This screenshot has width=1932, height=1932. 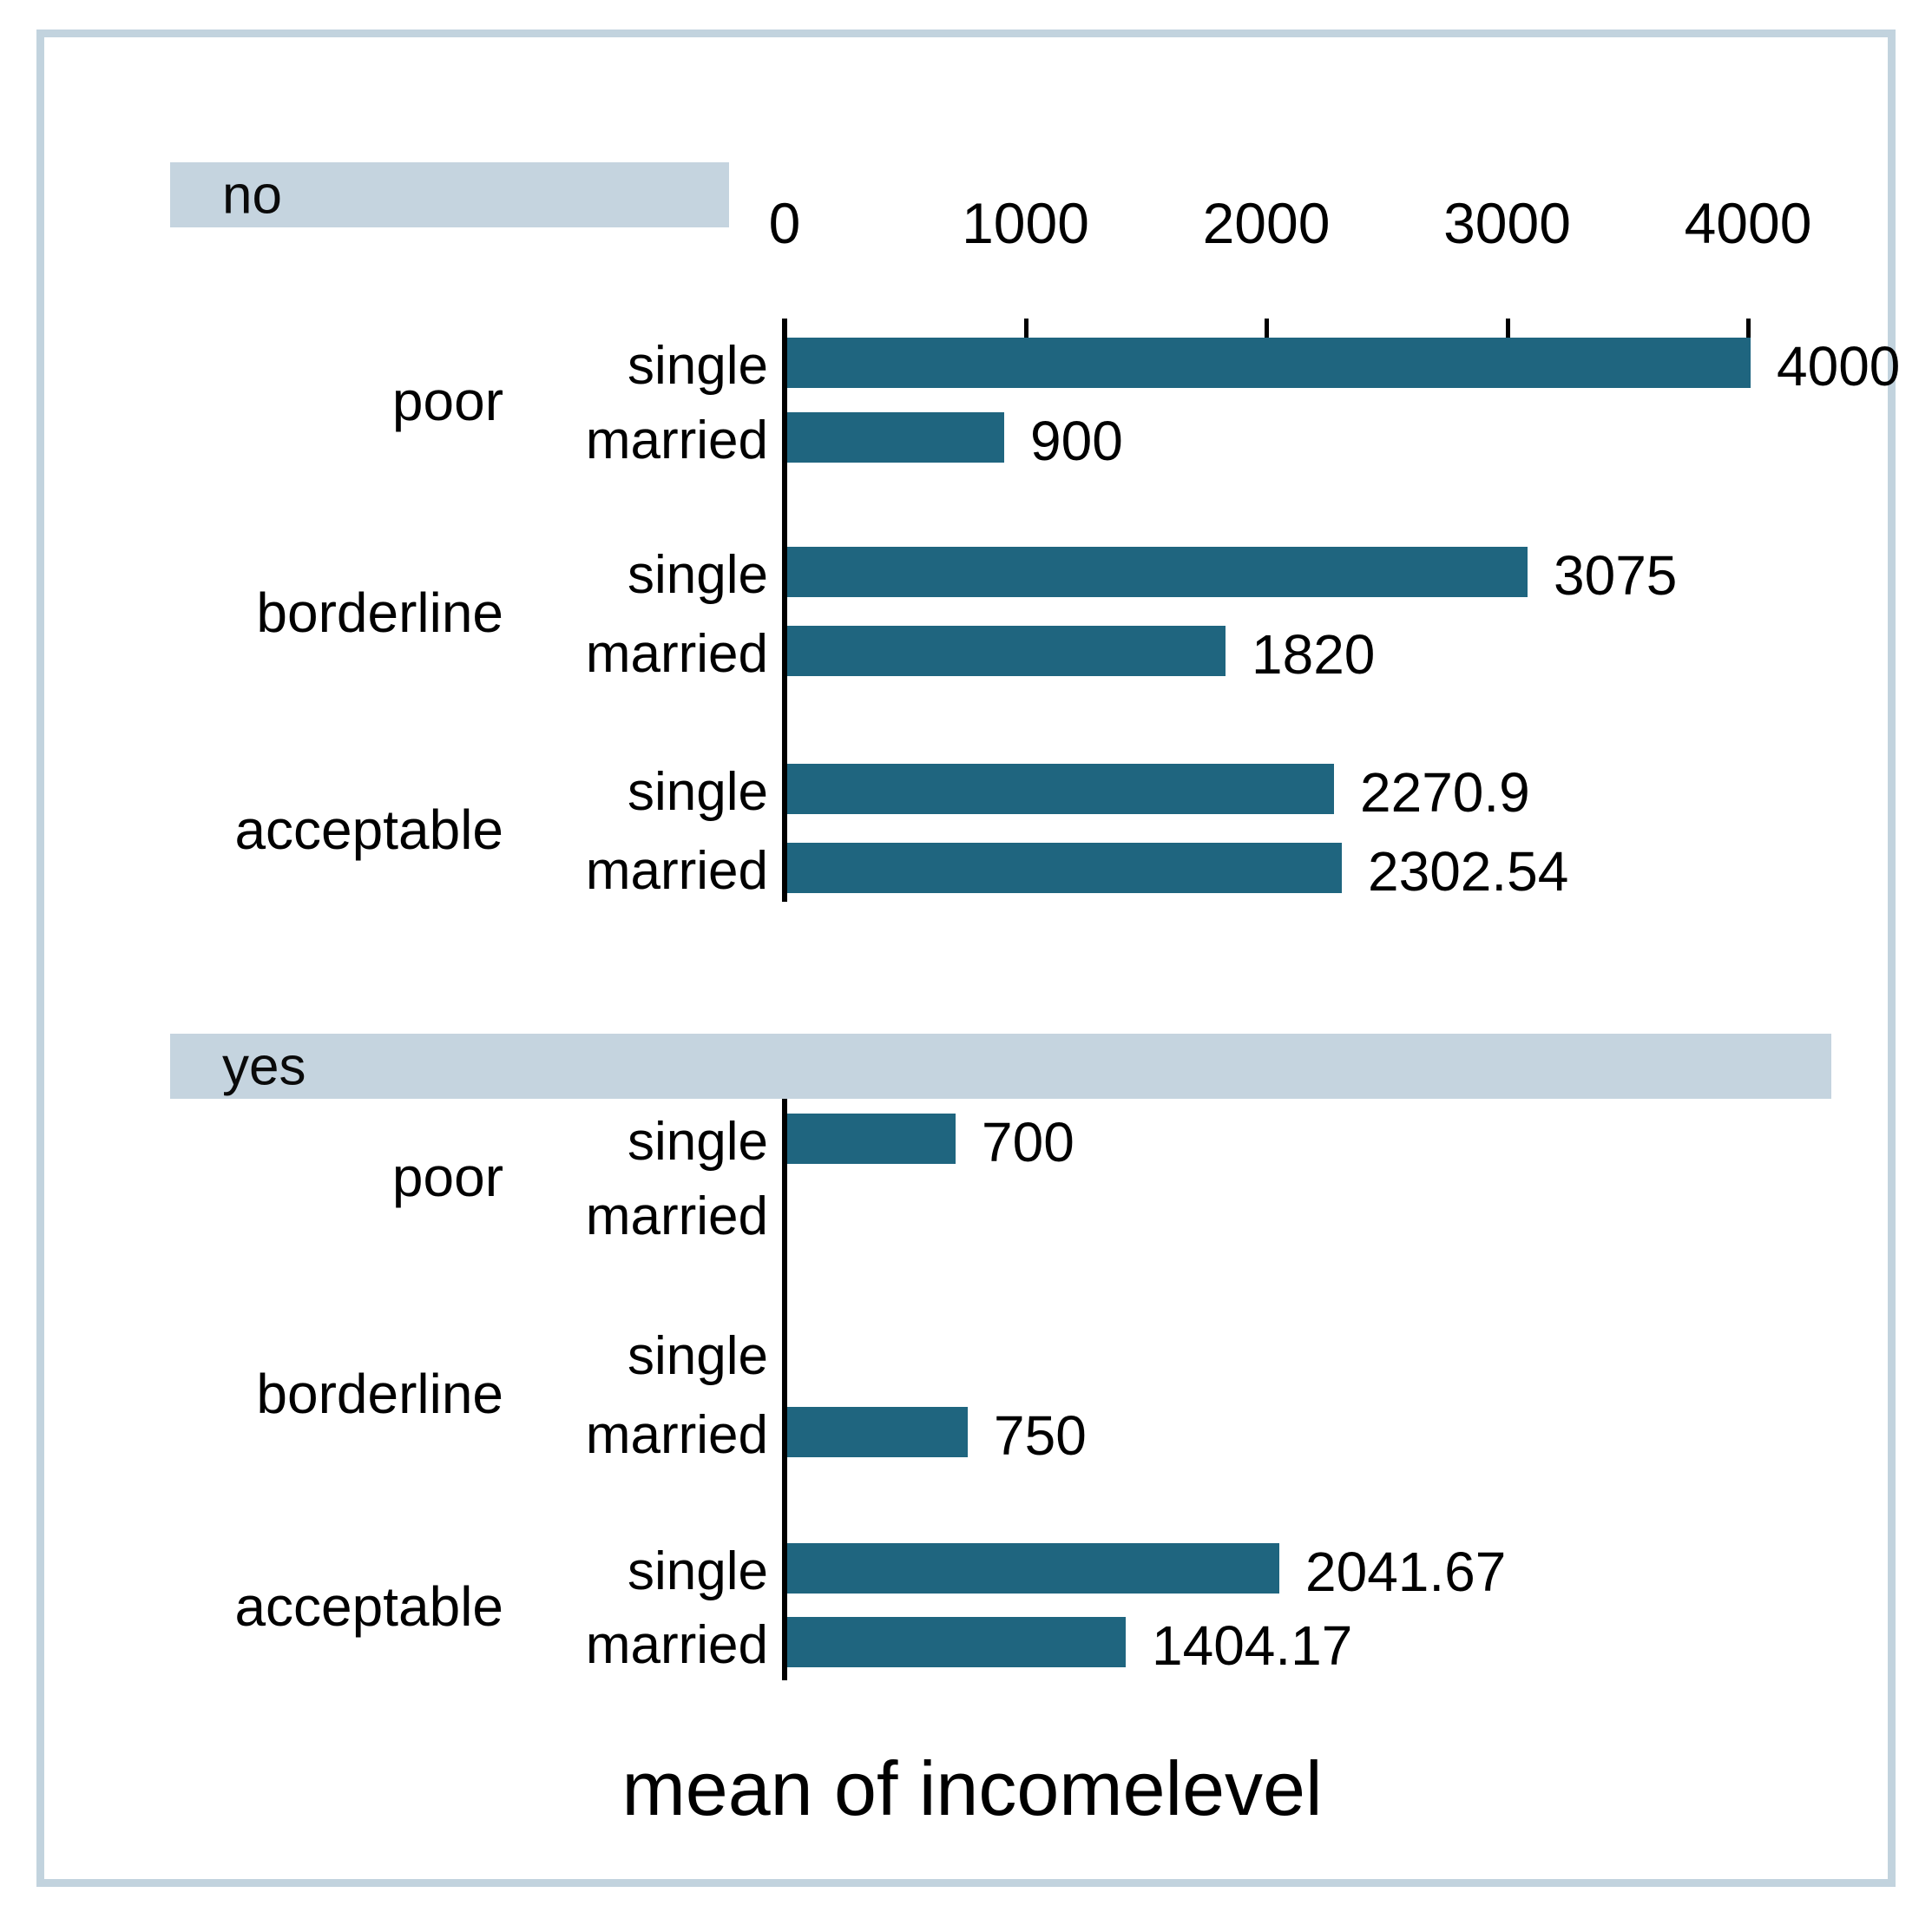 I want to click on bar-no-poor-single, so click(x=1269, y=363).